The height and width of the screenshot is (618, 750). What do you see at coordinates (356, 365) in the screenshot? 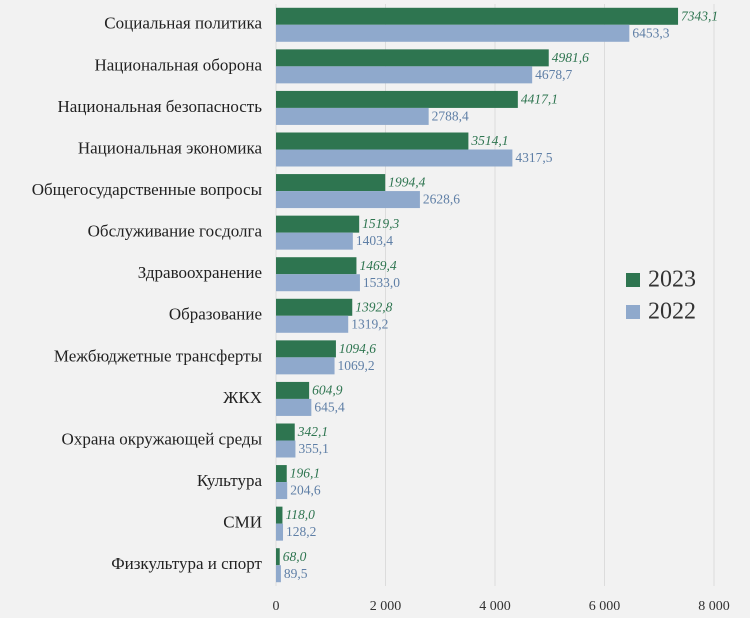
I see `data-label: 1069,2` at bounding box center [356, 365].